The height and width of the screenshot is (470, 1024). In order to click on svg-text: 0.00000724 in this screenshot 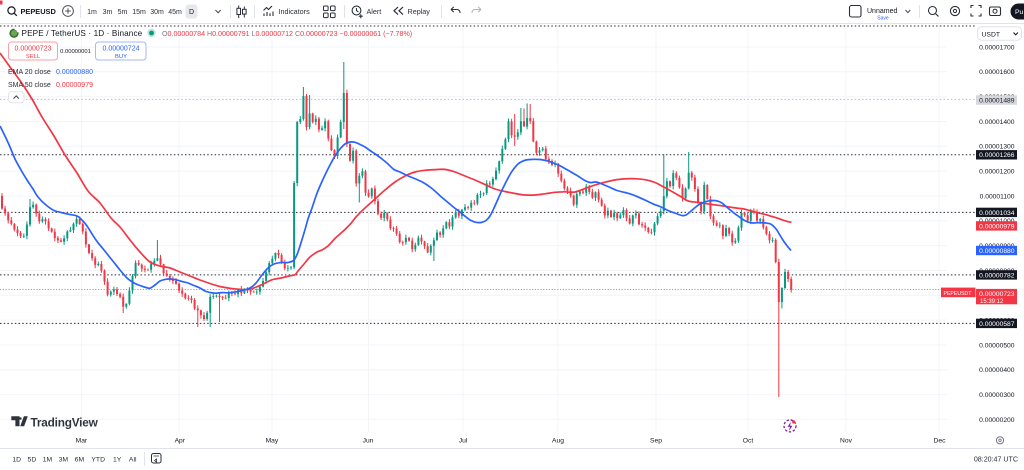, I will do `click(121, 49)`.